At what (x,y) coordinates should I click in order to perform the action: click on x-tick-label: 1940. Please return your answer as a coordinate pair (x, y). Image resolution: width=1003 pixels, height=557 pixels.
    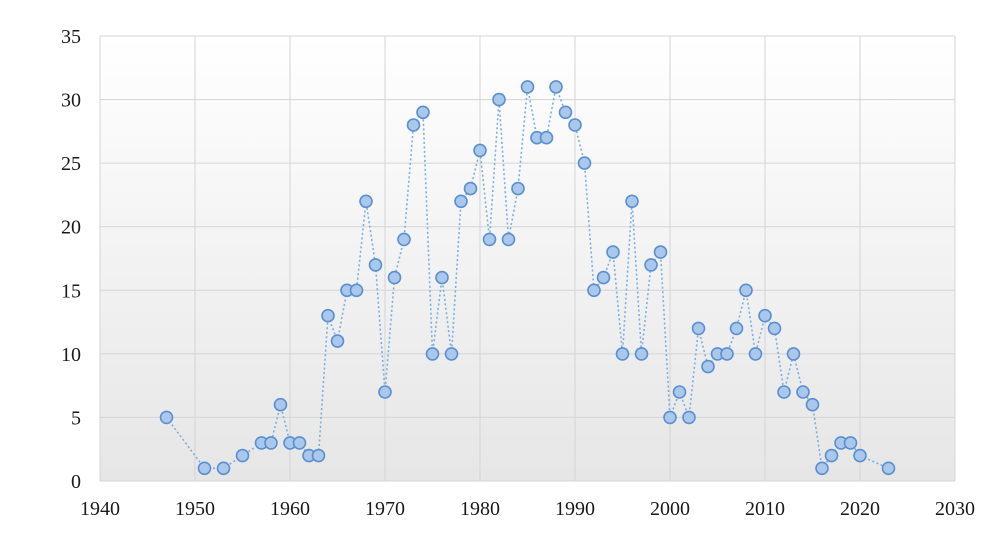
    Looking at the image, I should click on (100, 509).